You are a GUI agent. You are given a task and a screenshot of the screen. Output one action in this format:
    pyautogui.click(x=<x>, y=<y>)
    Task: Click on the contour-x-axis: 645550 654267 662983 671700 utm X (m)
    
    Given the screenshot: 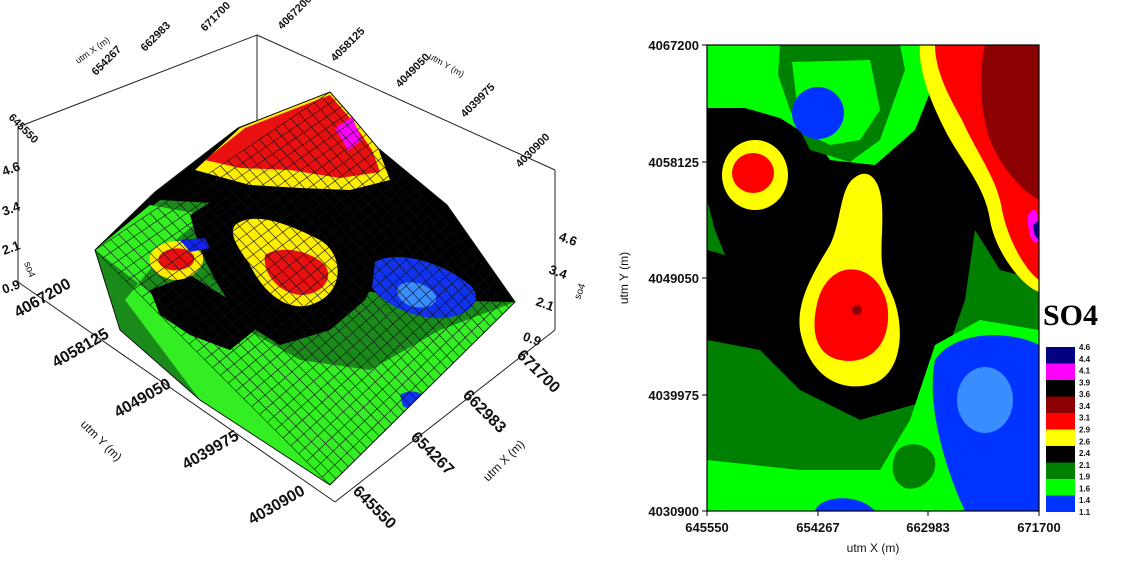 What is the action you would take?
    pyautogui.click(x=873, y=533)
    